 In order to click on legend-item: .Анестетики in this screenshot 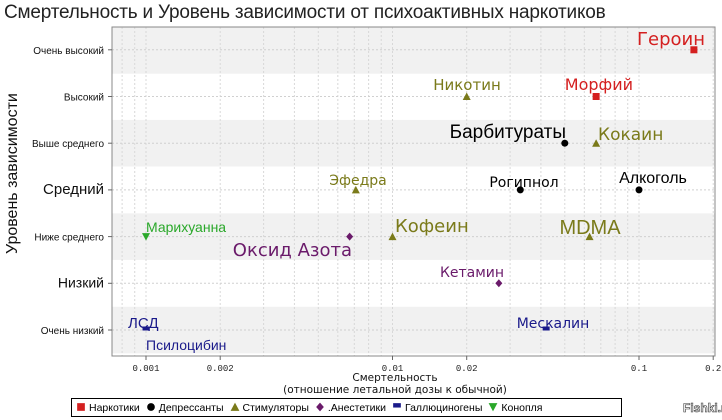, I will do `click(350, 408)`.